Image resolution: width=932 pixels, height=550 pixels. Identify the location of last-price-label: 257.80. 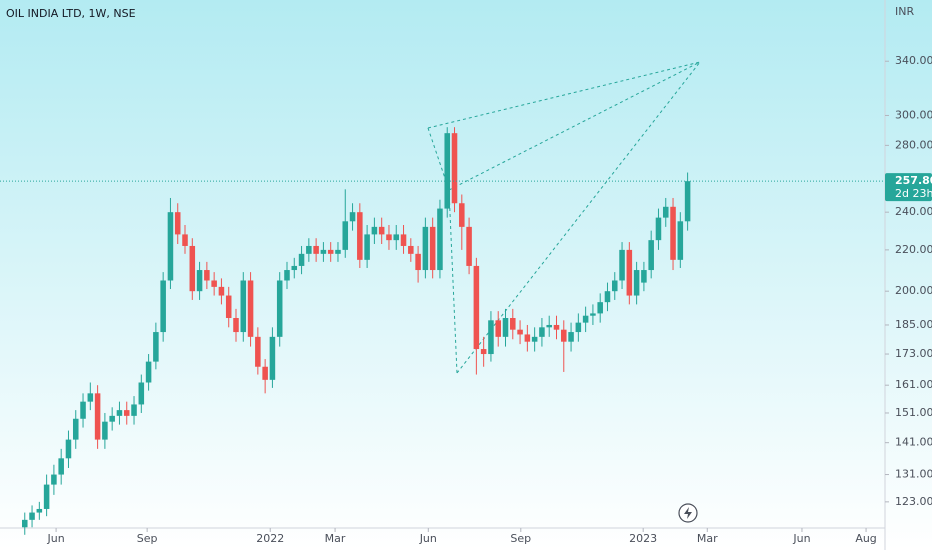
(913, 180).